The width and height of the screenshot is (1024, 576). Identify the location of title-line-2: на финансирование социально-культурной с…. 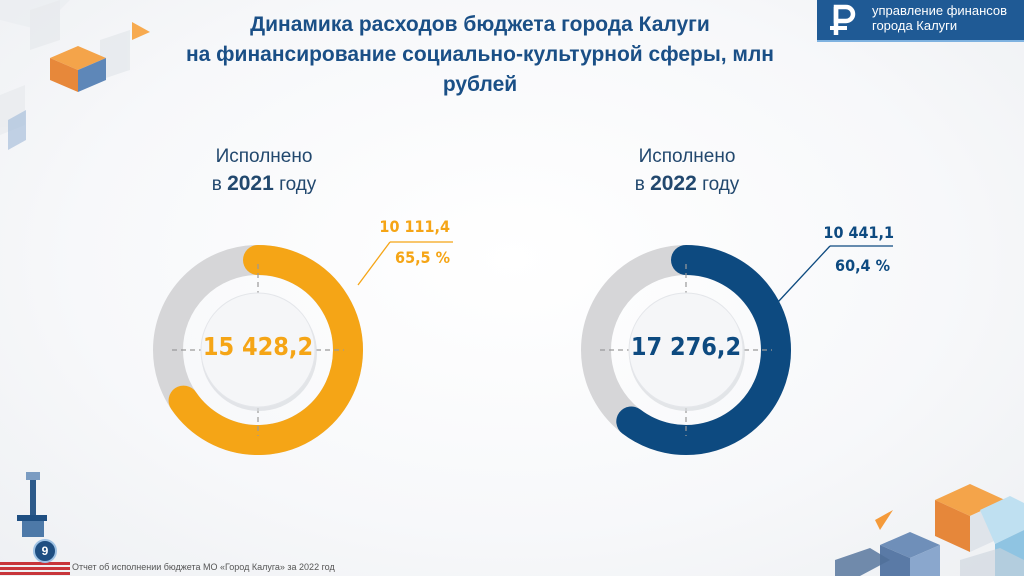
(479, 69).